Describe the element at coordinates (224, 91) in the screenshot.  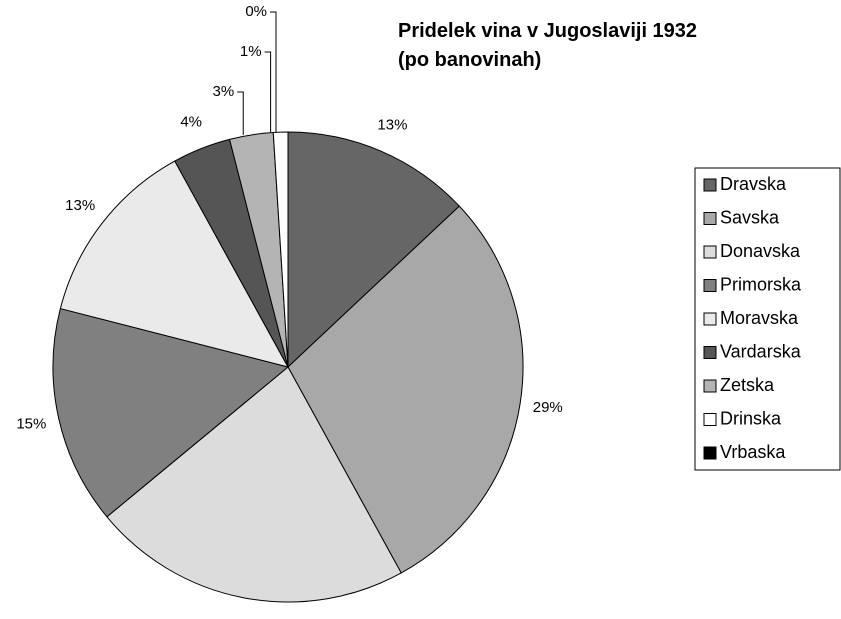
I see `data-label: 3%` at that location.